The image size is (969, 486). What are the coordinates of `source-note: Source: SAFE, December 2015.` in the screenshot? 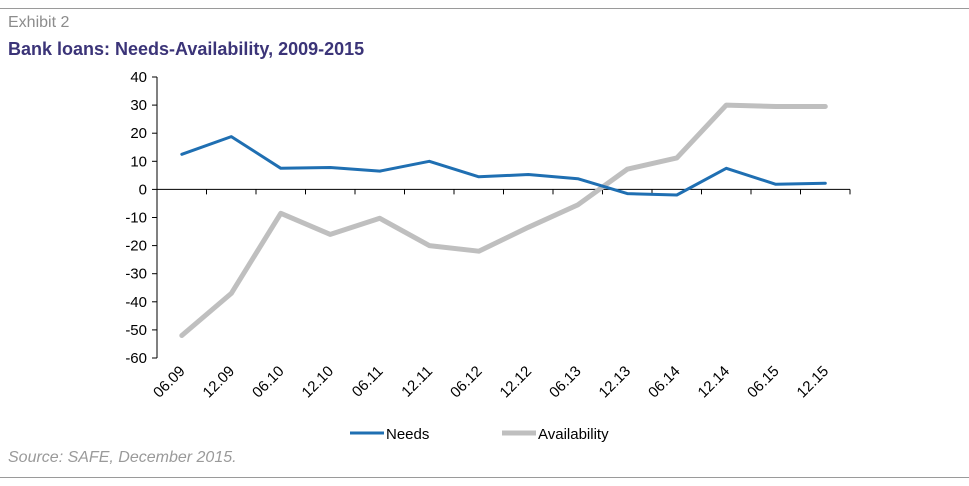 It's located at (122, 457).